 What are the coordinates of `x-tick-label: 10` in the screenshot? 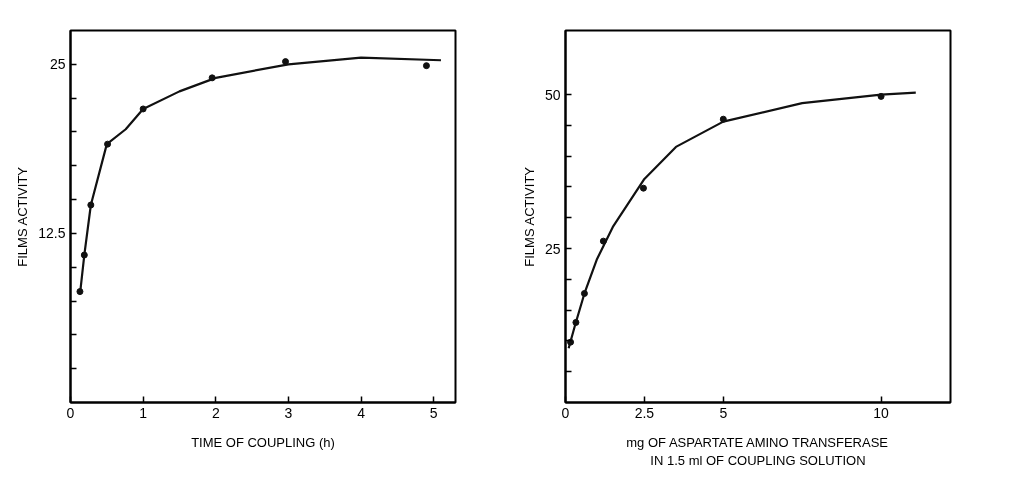 It's located at (881, 412).